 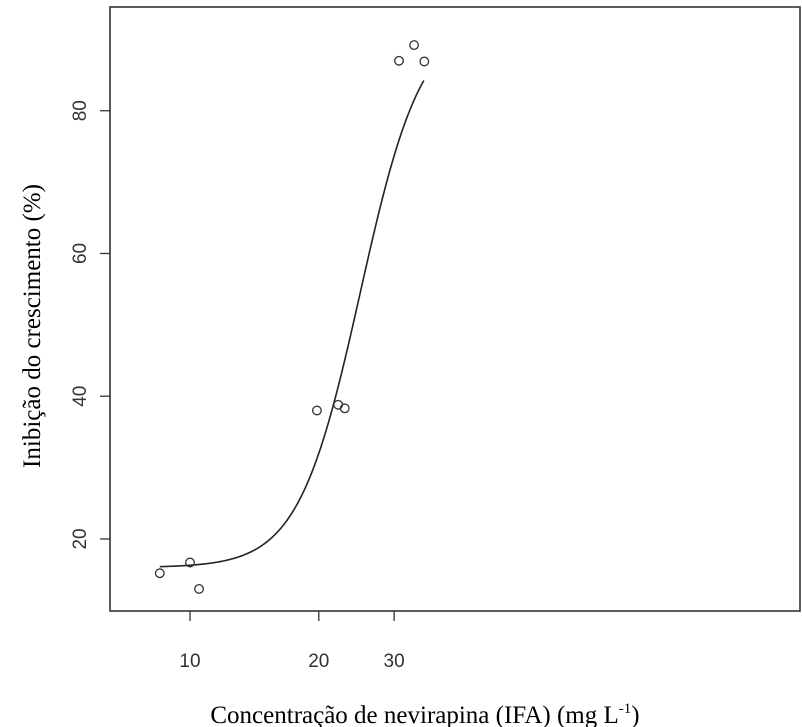 I want to click on y-tick-label: 60, so click(x=80, y=253).